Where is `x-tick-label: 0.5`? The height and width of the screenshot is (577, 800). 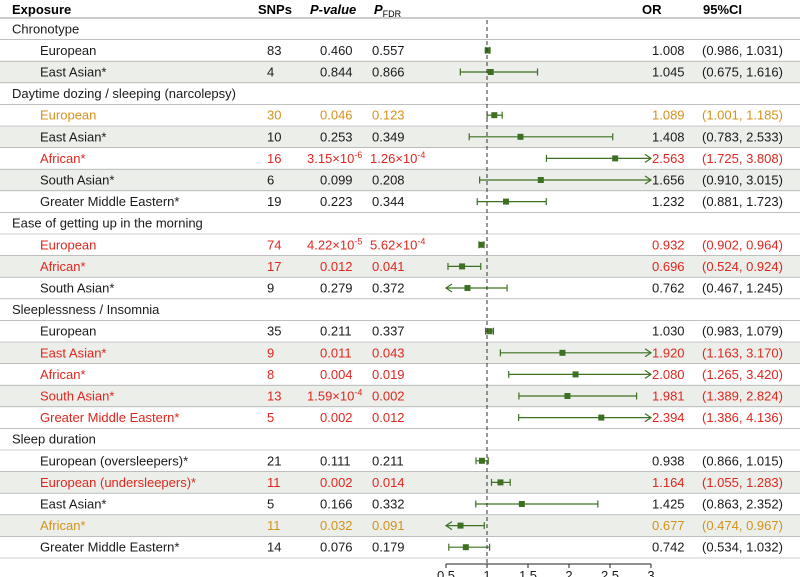
x-tick-label: 0.5 is located at coordinates (446, 572).